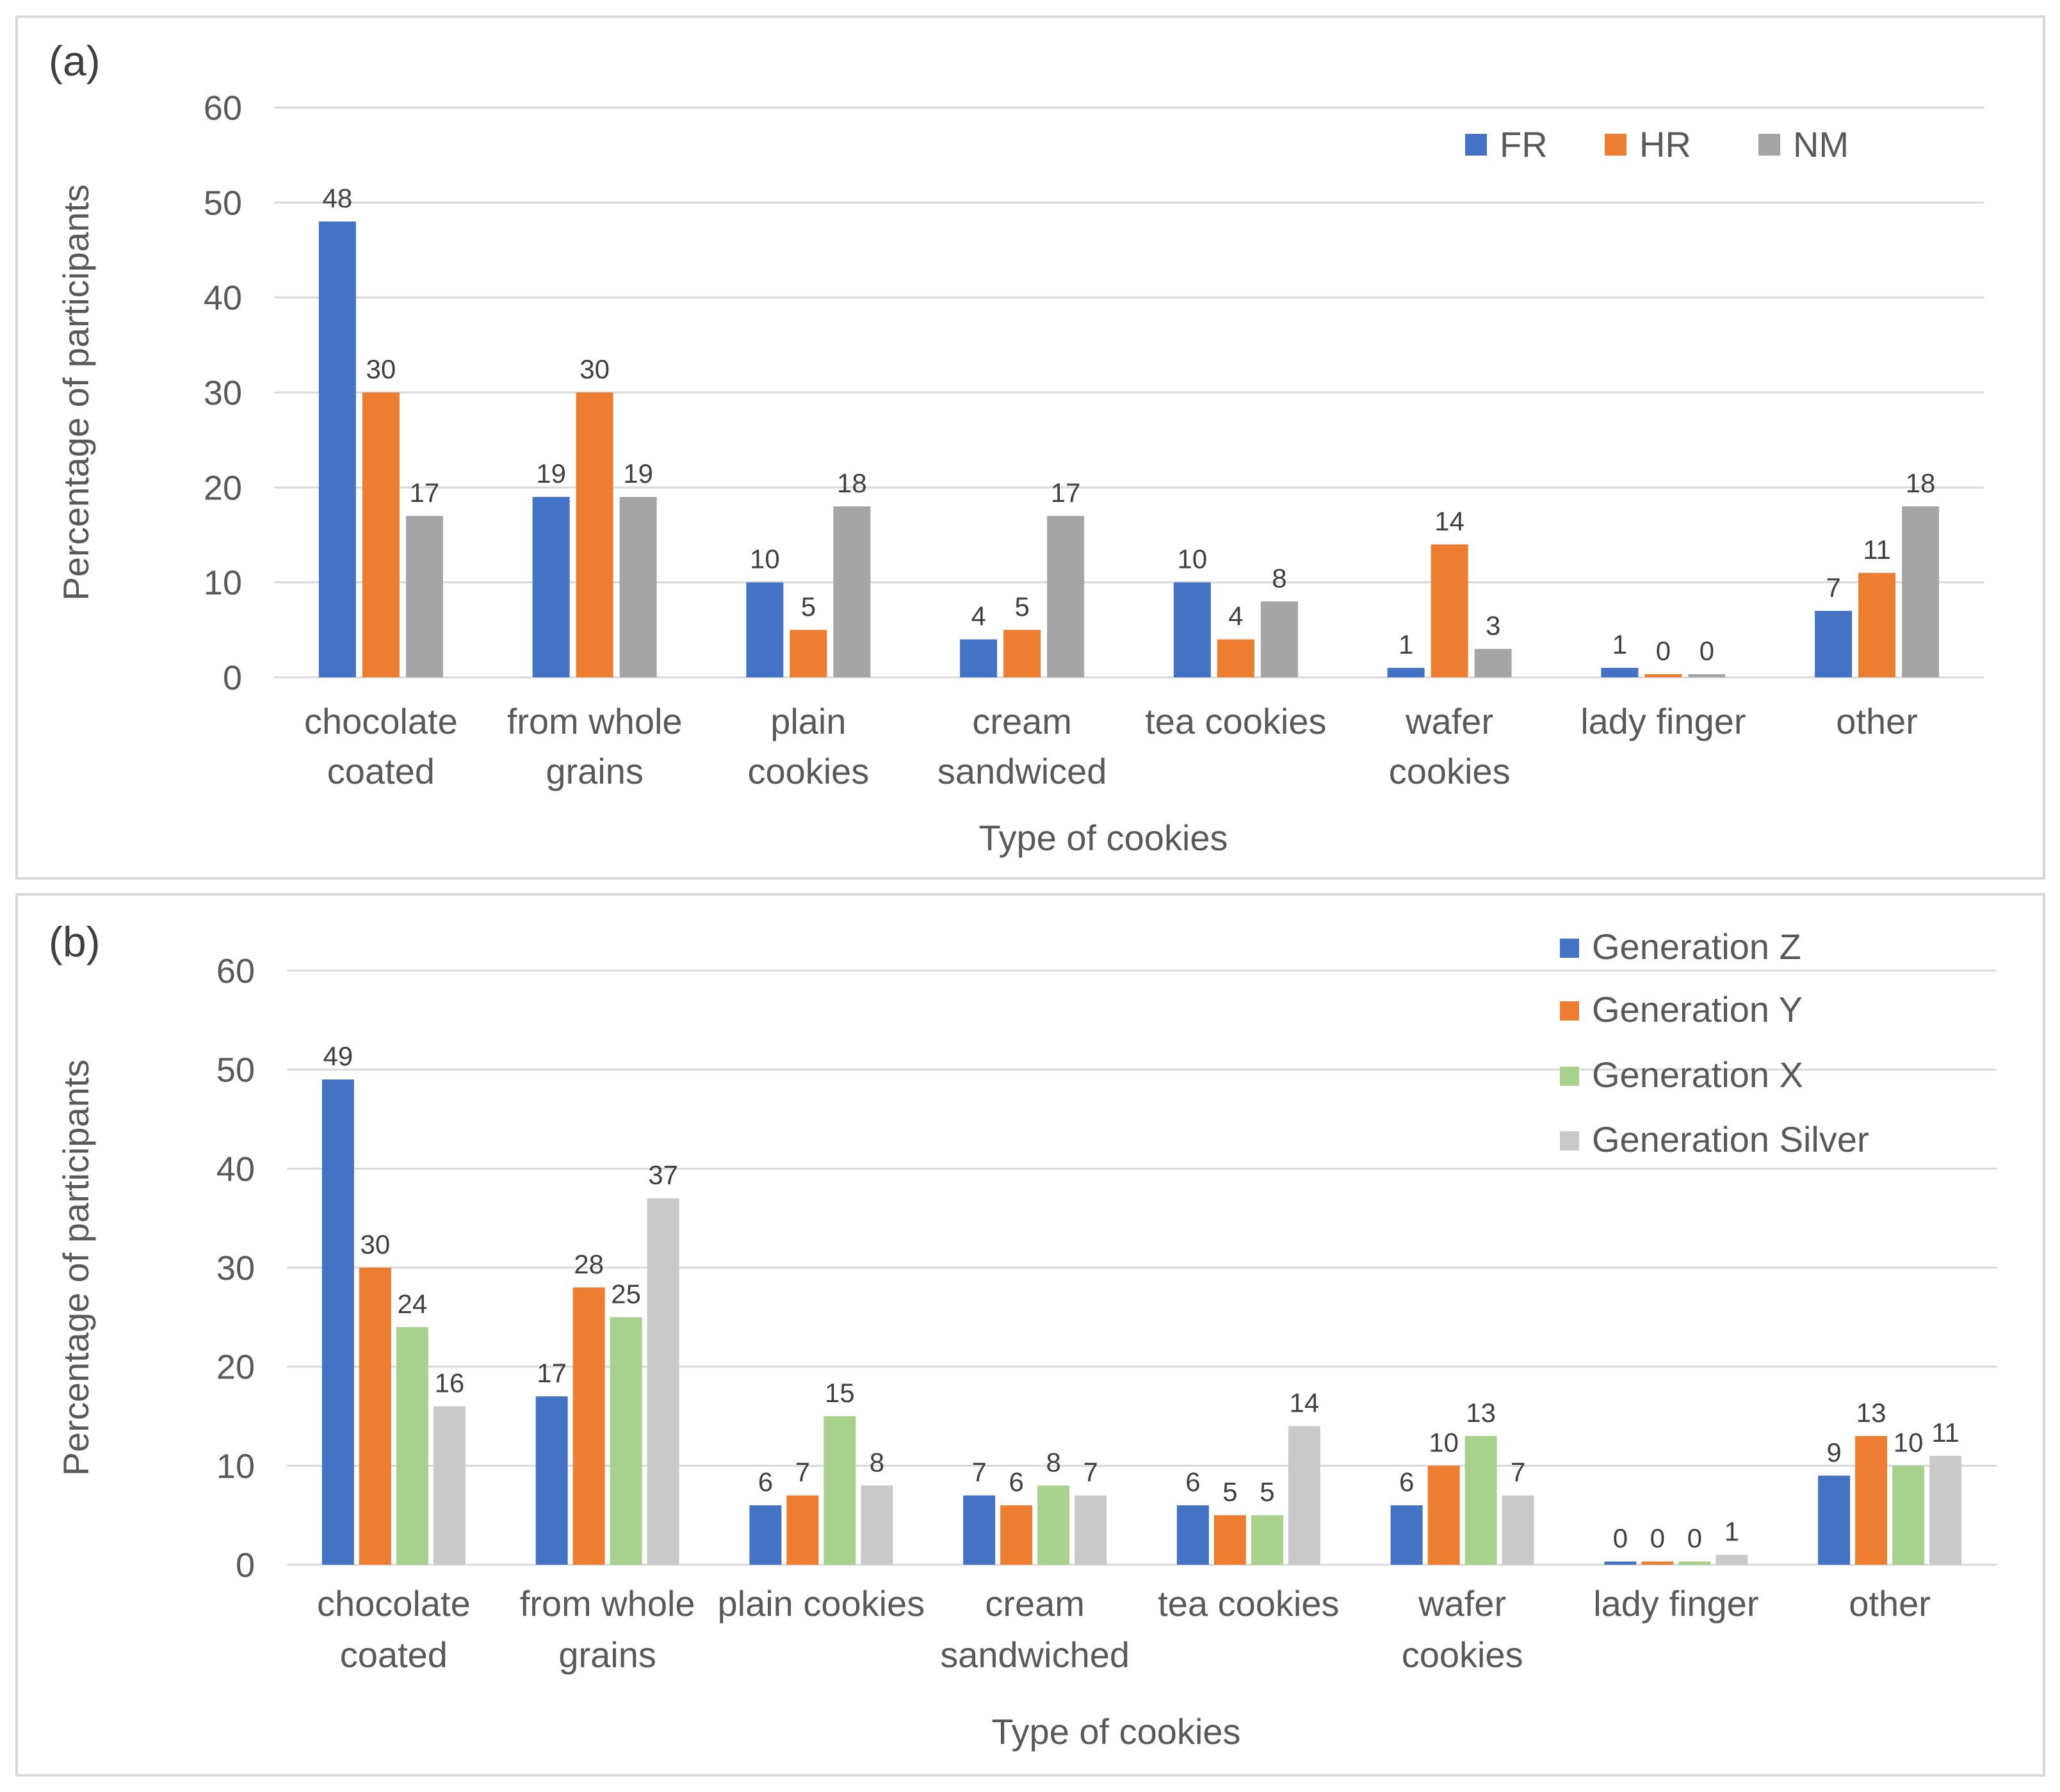 Image resolution: width=2060 pixels, height=1792 pixels. Describe the element at coordinates (1103, 838) in the screenshot. I see `x-axis-title: Type of cookies` at that location.